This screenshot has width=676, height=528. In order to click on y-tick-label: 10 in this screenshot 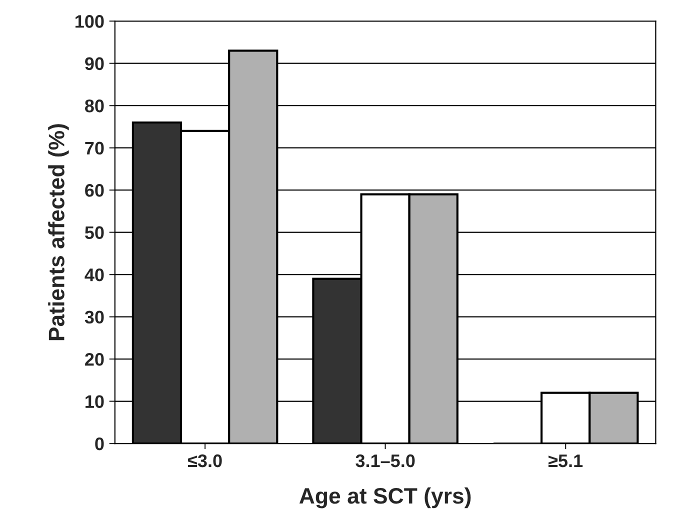, I will do `click(95, 401)`.